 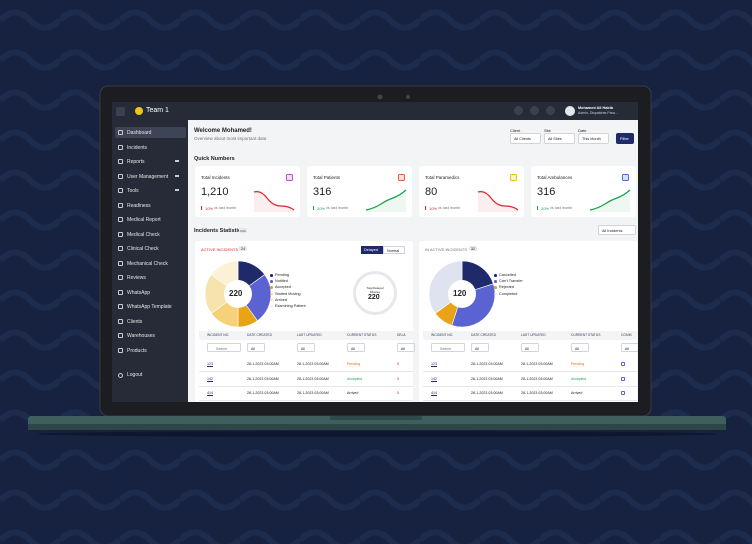 What do you see at coordinates (513, 177) in the screenshot?
I see `card-icon` at bounding box center [513, 177].